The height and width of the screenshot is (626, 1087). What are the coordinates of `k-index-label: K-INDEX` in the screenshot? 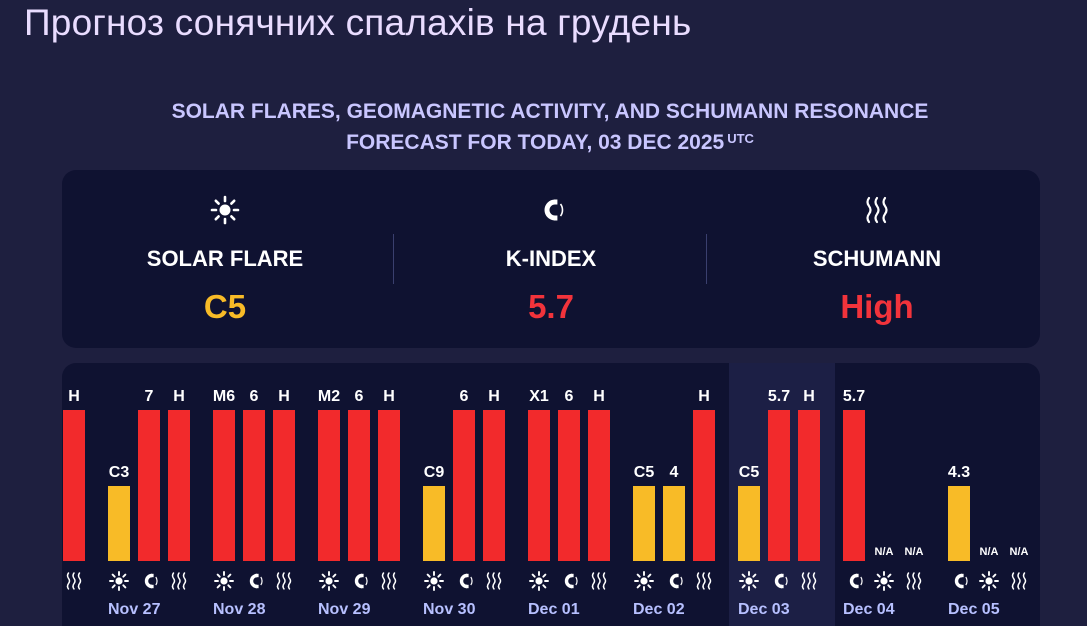 It's located at (551, 258).